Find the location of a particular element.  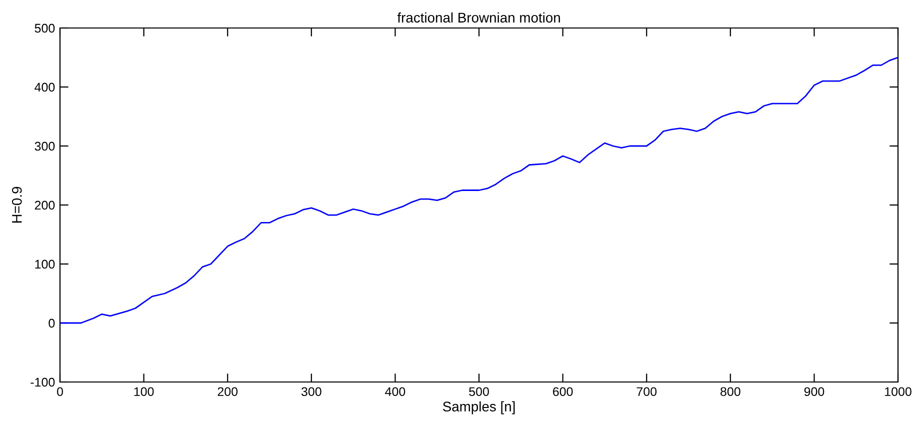

x-tick-label: 700 is located at coordinates (646, 391).